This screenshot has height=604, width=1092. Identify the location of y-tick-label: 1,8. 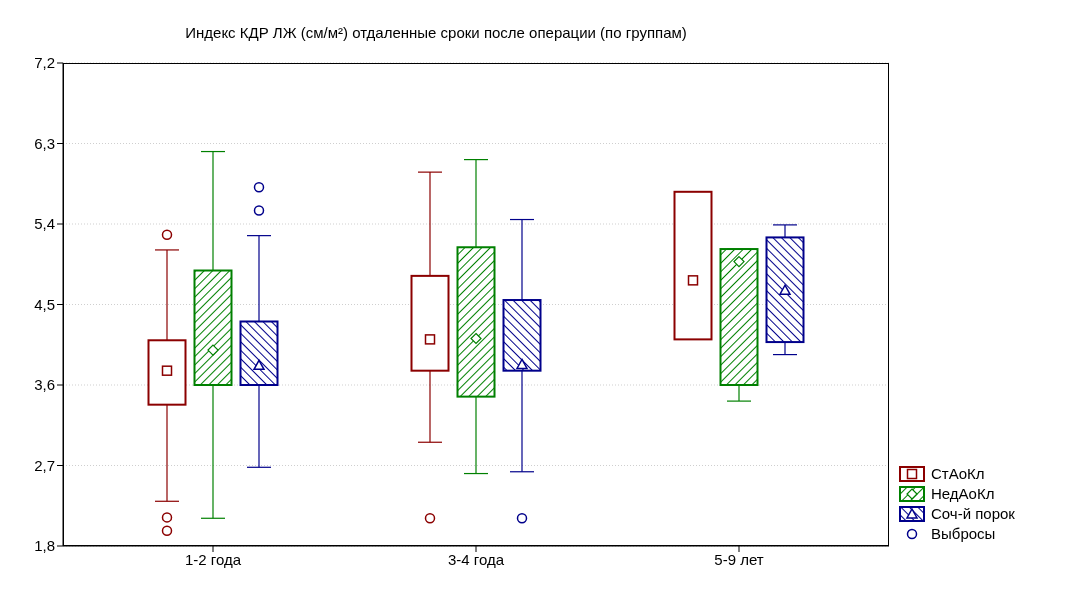
(44, 546).